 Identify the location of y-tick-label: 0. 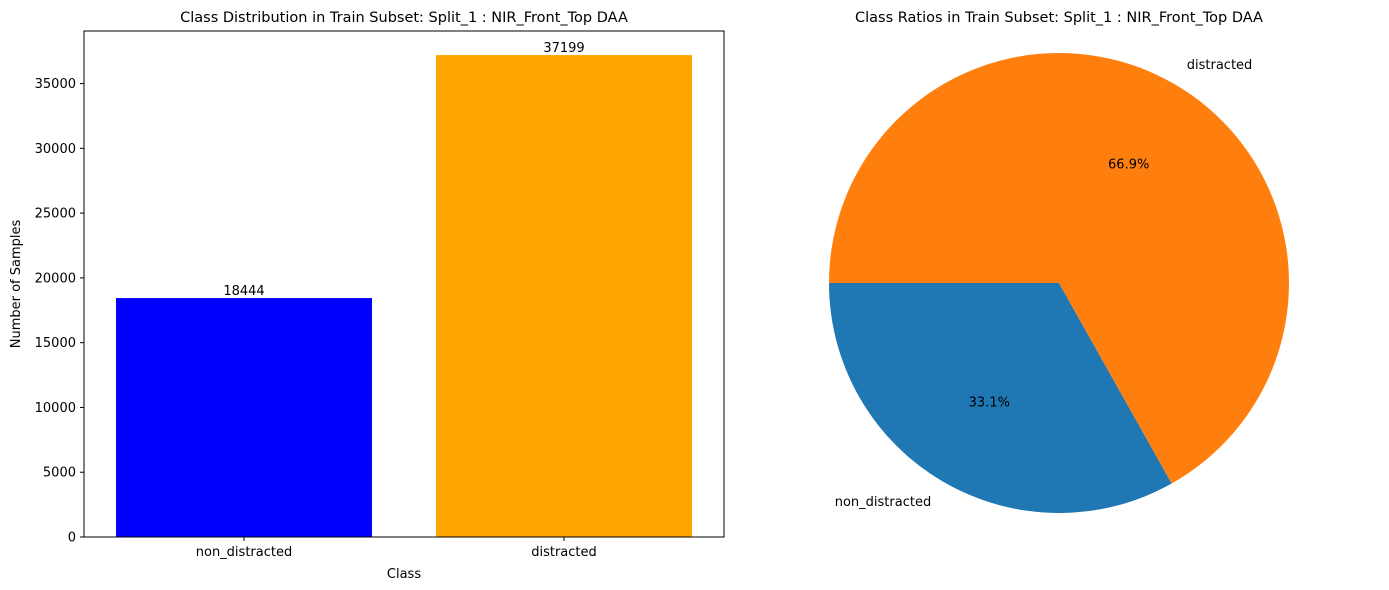
(72, 538).